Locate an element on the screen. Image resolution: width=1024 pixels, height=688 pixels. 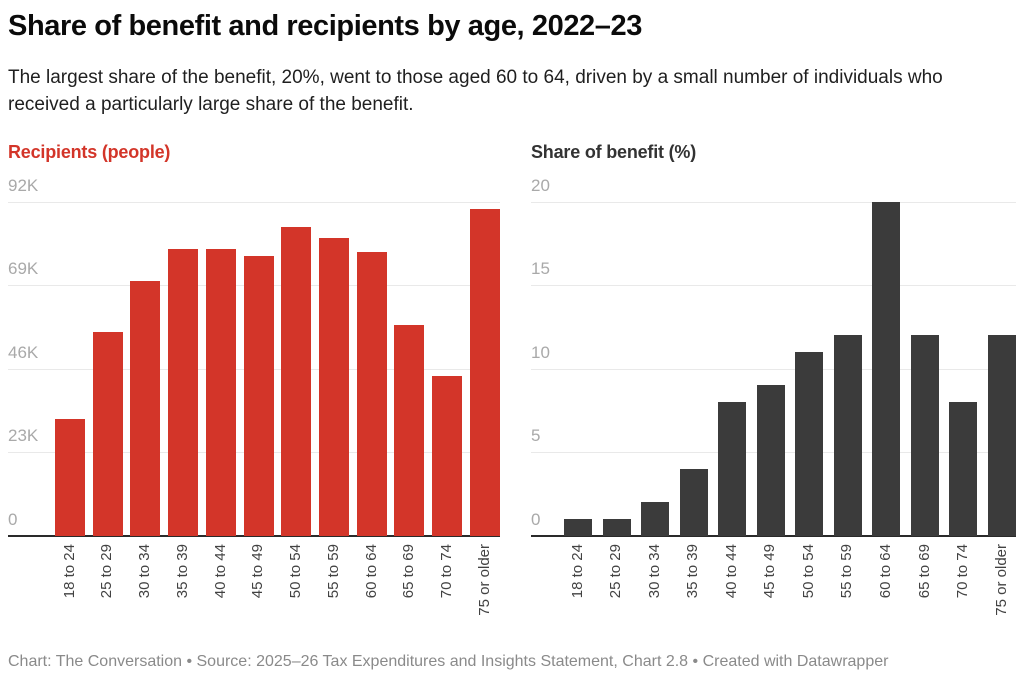
x-tick-label-recipients-65-to-69: 65 to 69 is located at coordinates (409, 570).